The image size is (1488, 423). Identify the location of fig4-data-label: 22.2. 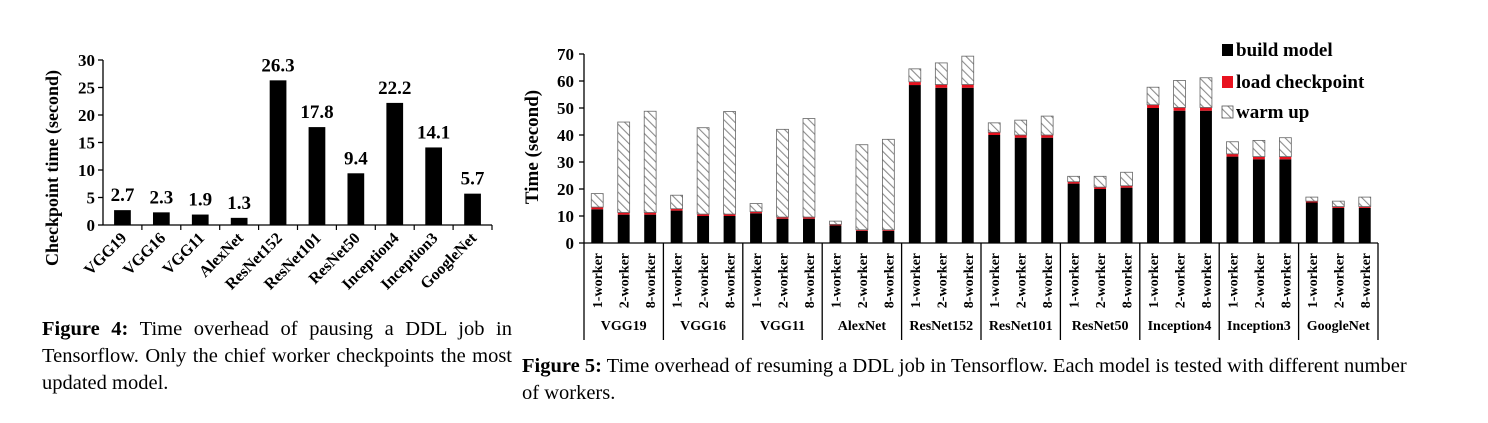
(394, 88).